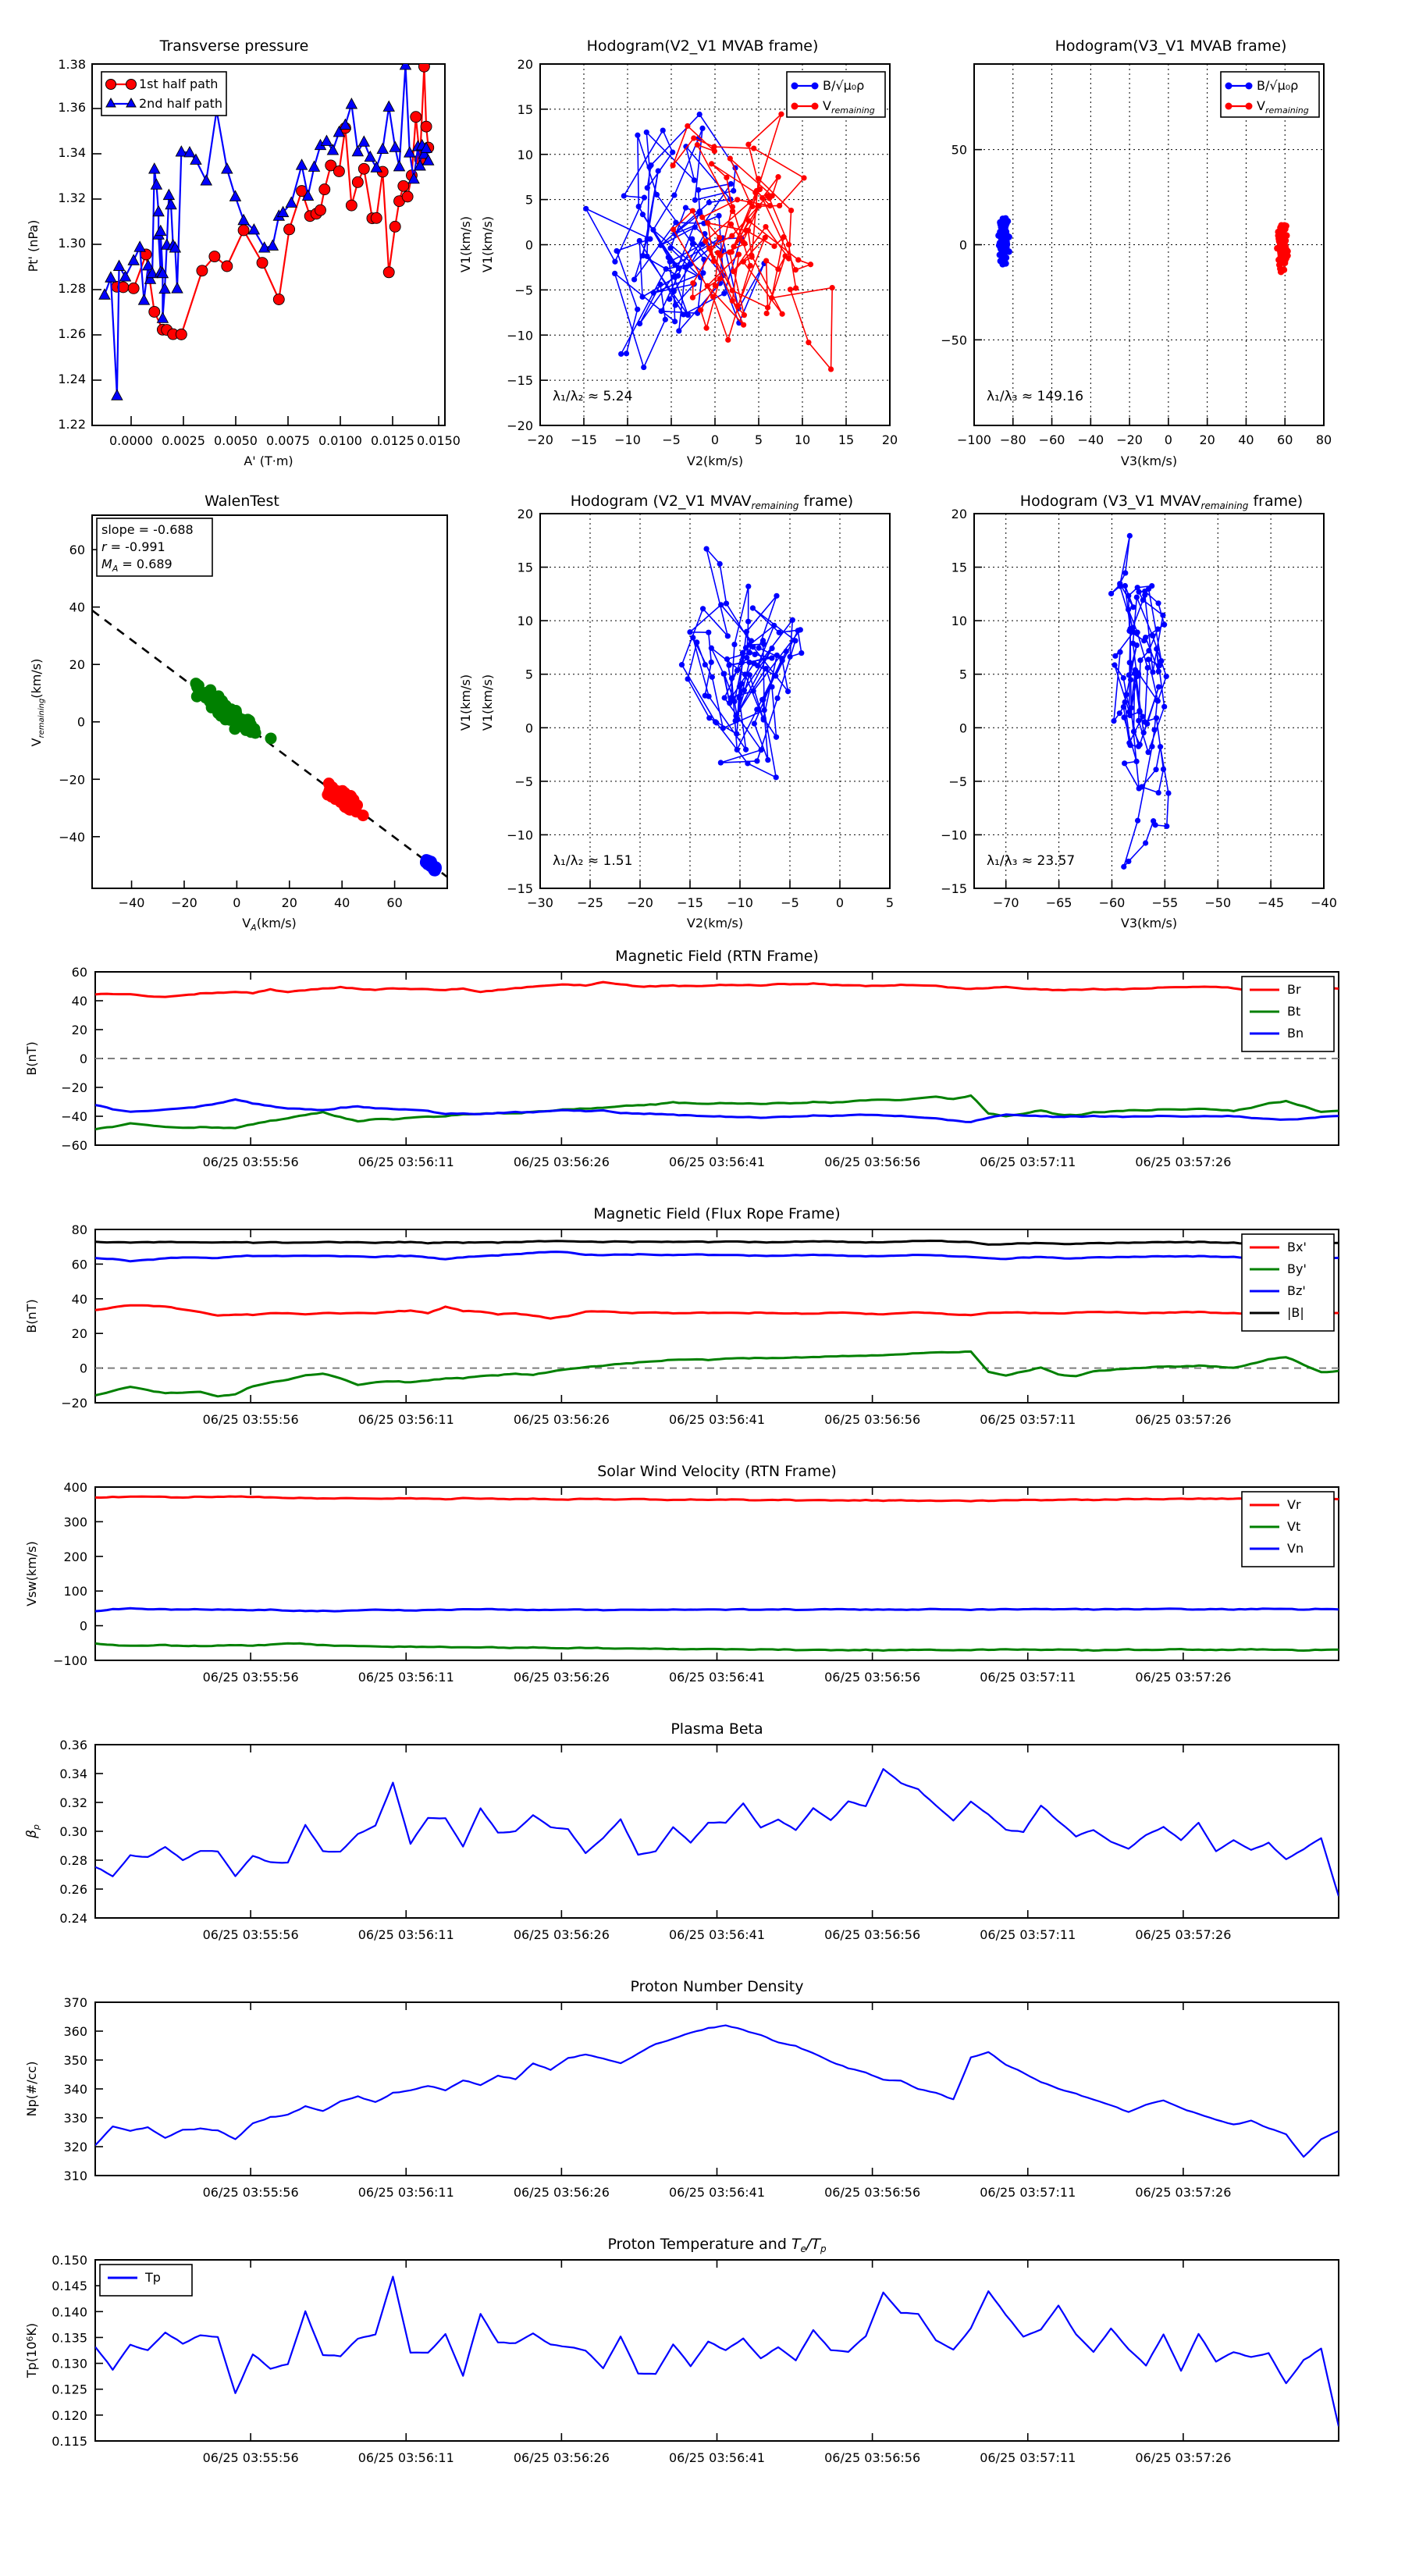 The height and width of the screenshot is (2576, 1405). I want to click on svg-text: Bn, so click(1295, 1033).